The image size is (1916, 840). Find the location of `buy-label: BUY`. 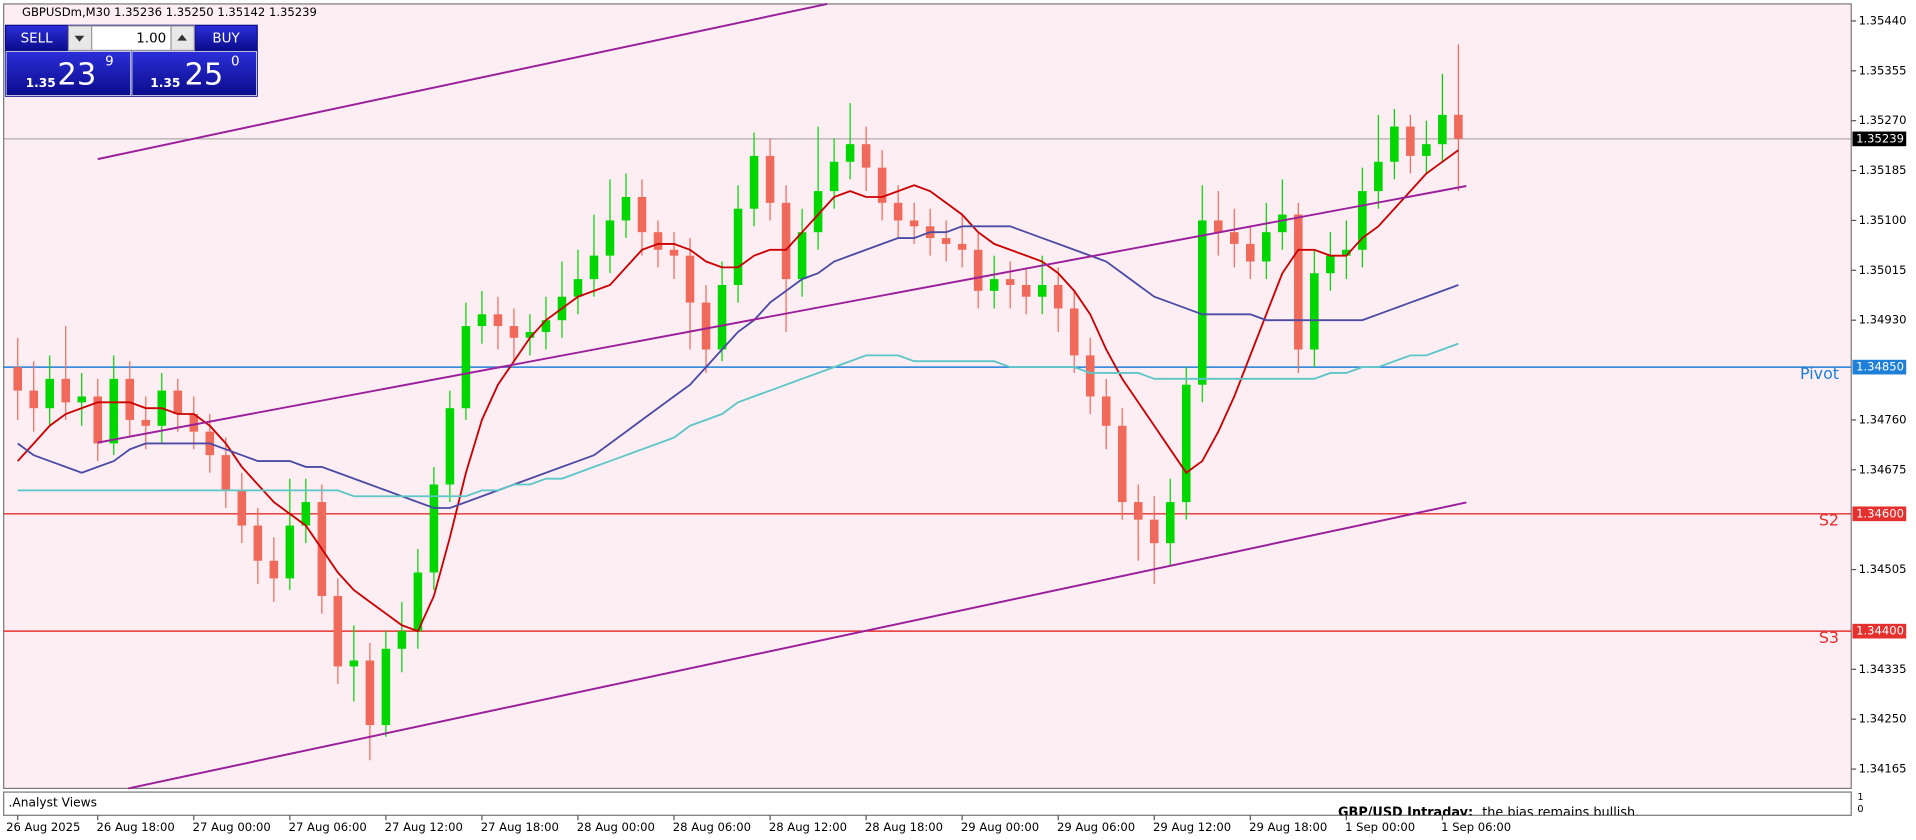

buy-label: BUY is located at coordinates (226, 39).